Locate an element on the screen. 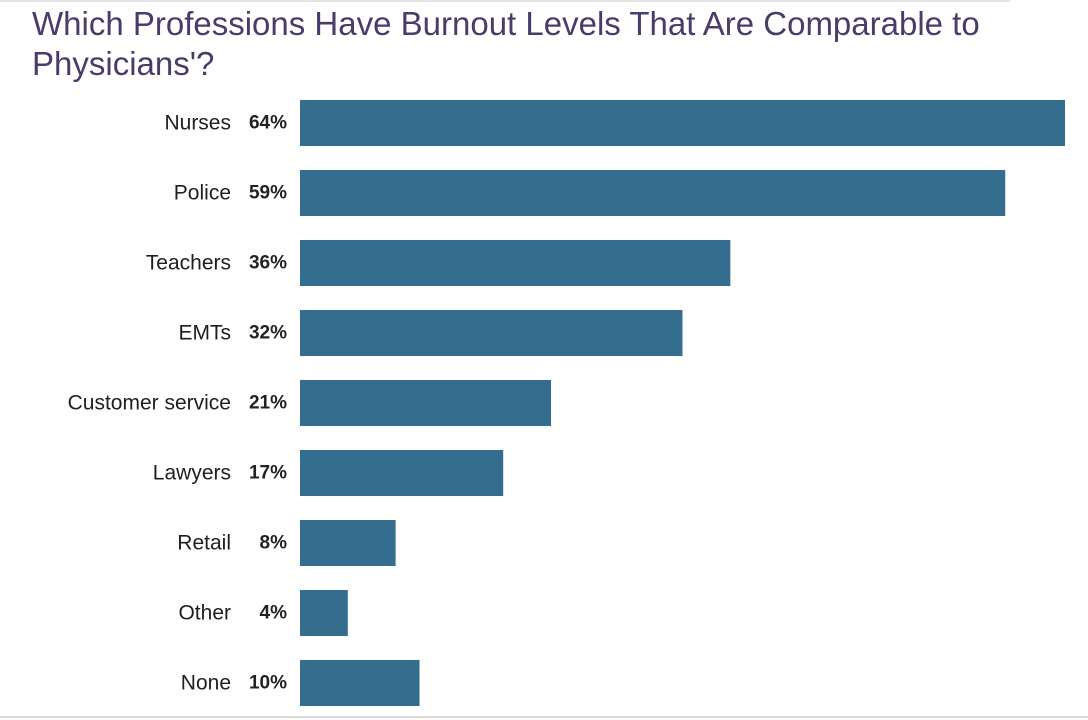 The image size is (1088, 720). category-label-nurses: Nurses is located at coordinates (197, 123).